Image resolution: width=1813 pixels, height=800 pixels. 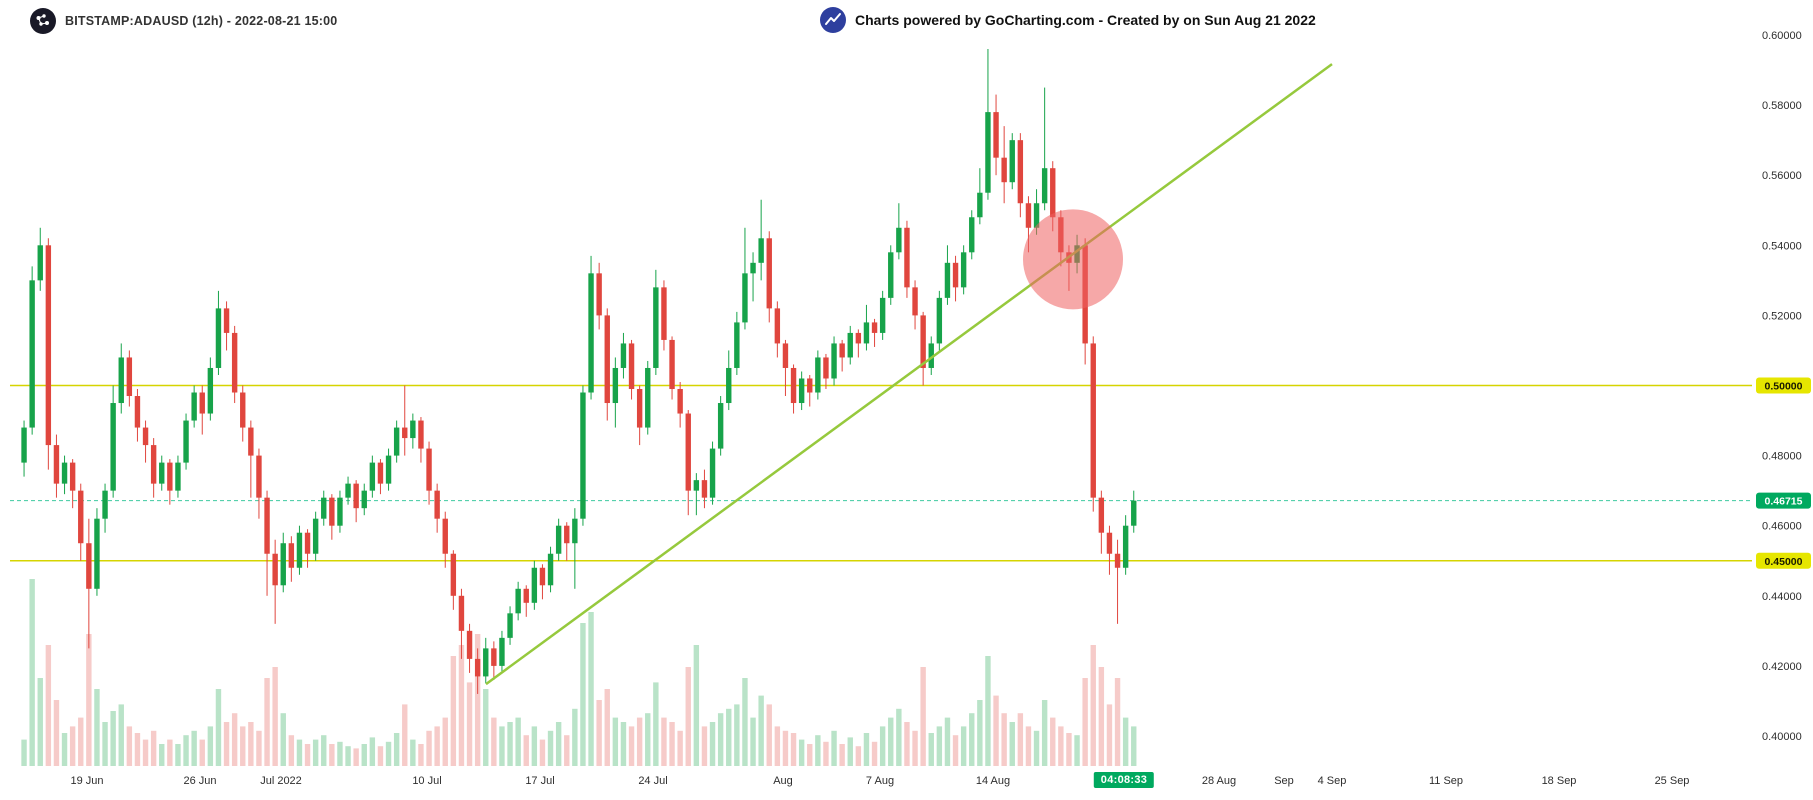 What do you see at coordinates (1783, 560) in the screenshot?
I see `level-price-badge: 0.45000` at bounding box center [1783, 560].